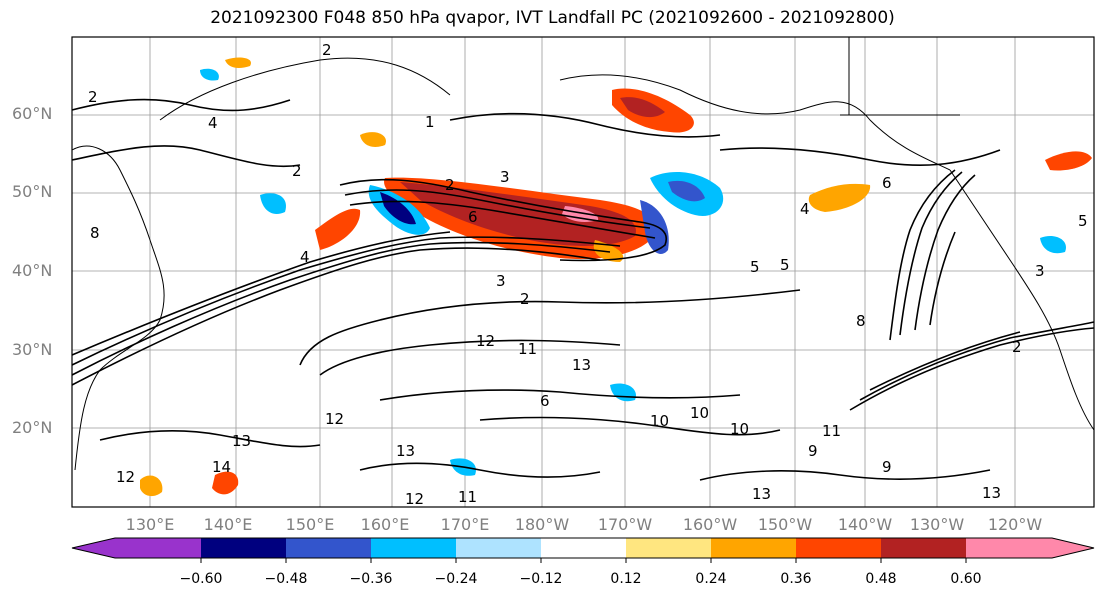  I want to click on colorbar-tick-label: −0.12, so click(541, 579).